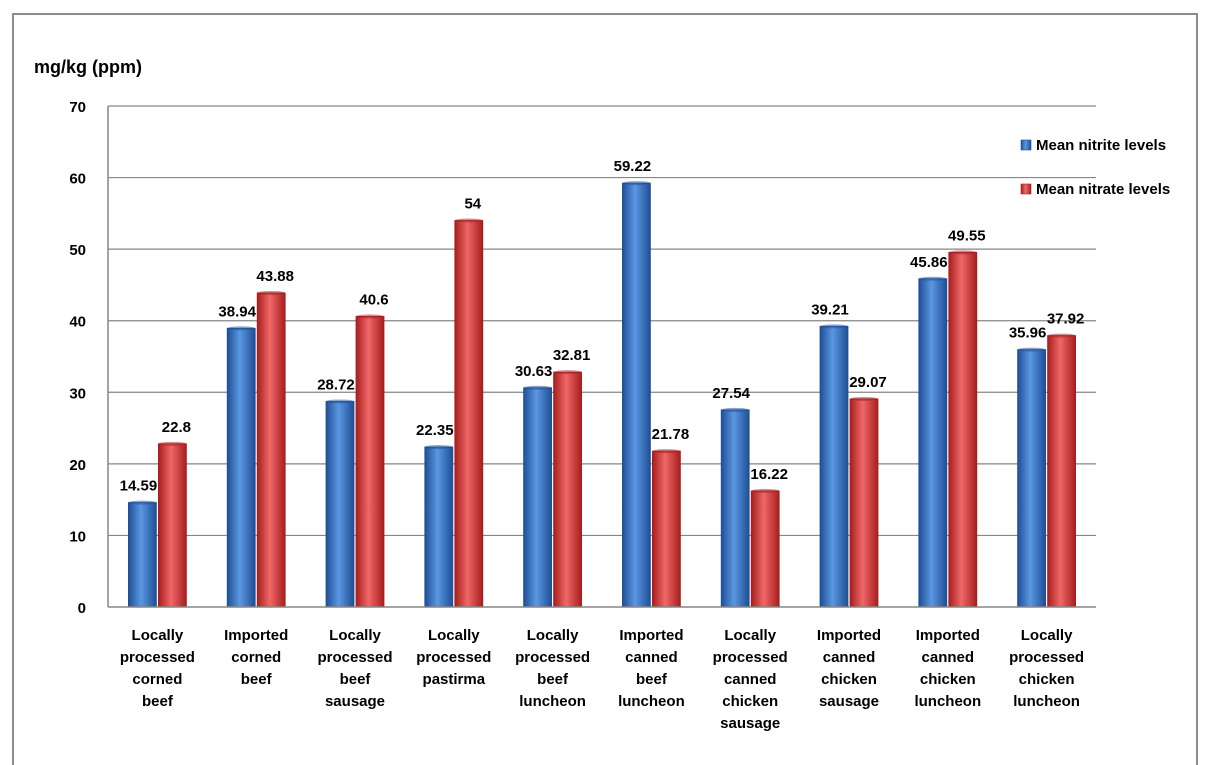 The height and width of the screenshot is (765, 1213). What do you see at coordinates (354, 668) in the screenshot?
I see `x-category-label: Locally processed beef sausage` at bounding box center [354, 668].